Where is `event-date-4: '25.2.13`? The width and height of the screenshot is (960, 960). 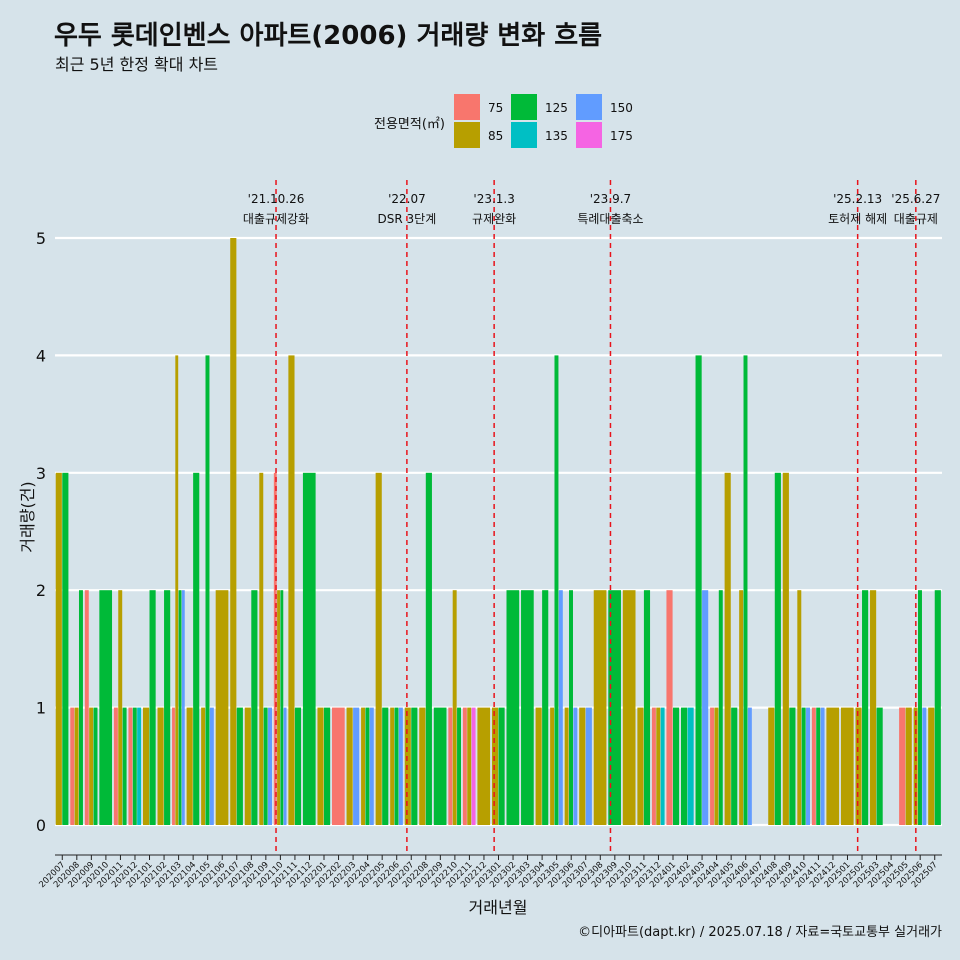 event-date-4: '25.2.13 is located at coordinates (857, 199).